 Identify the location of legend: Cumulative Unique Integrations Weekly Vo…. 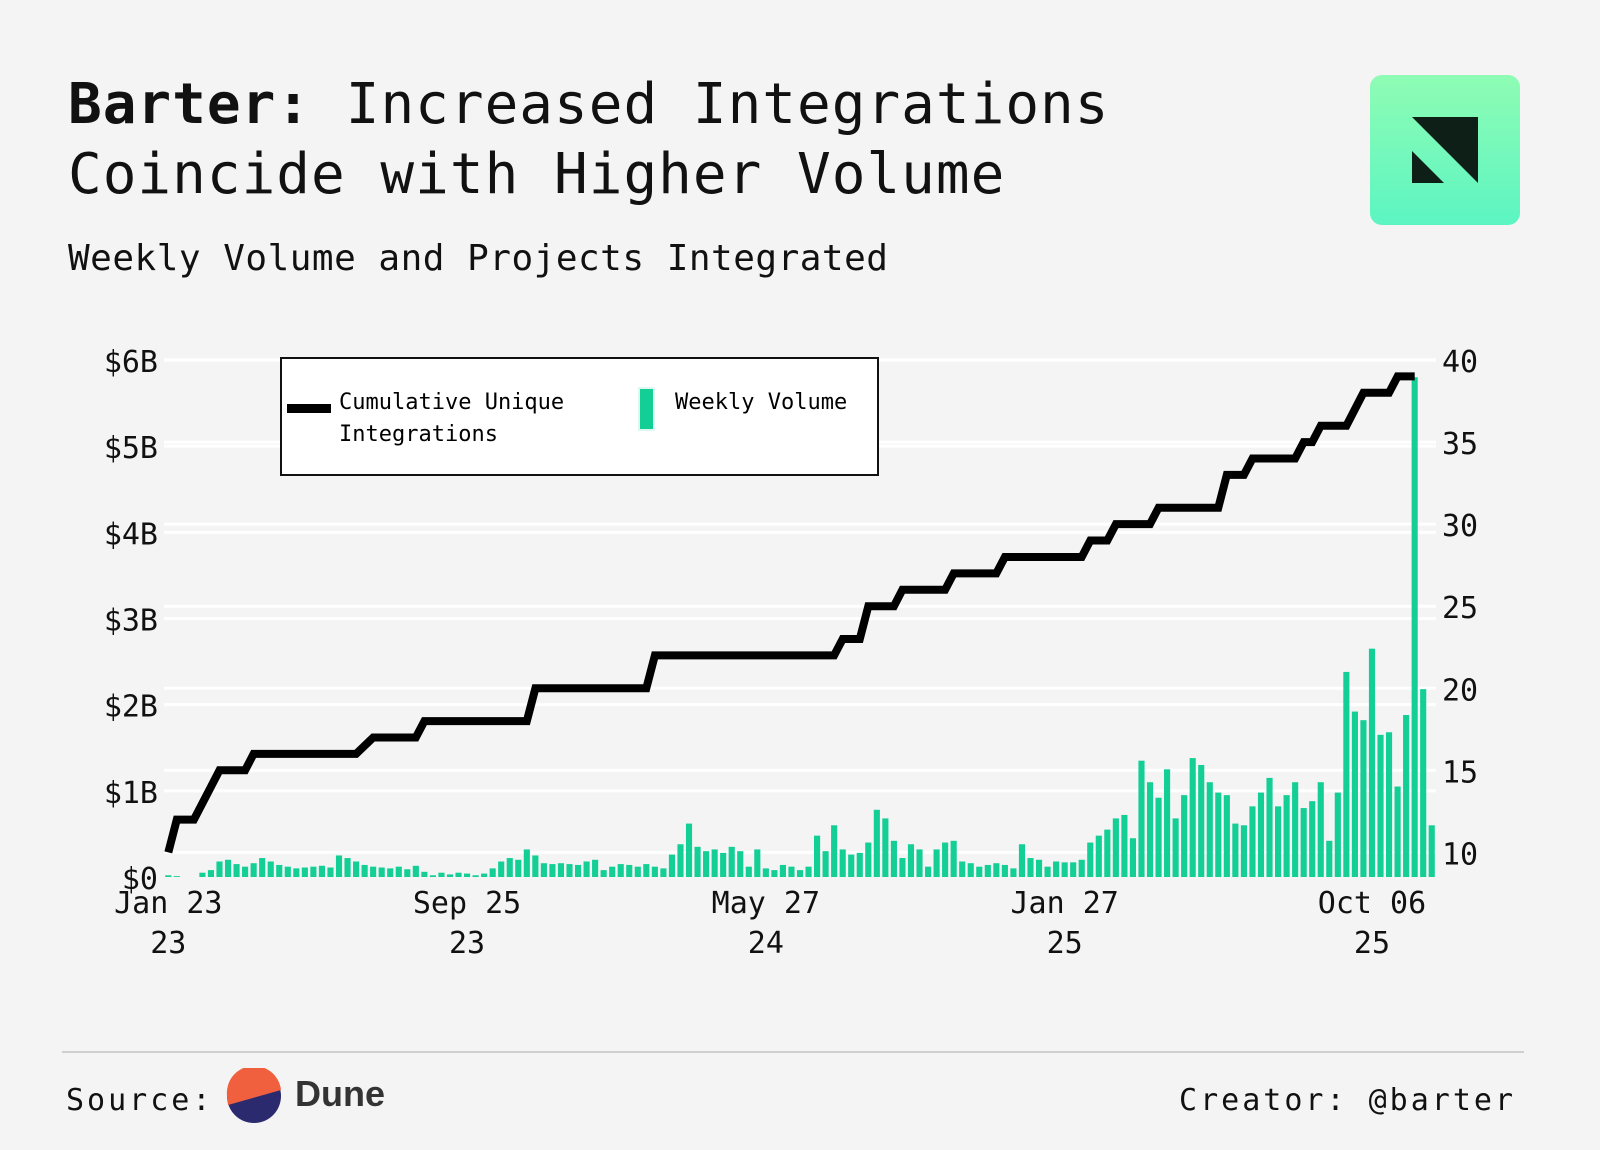
(579, 416).